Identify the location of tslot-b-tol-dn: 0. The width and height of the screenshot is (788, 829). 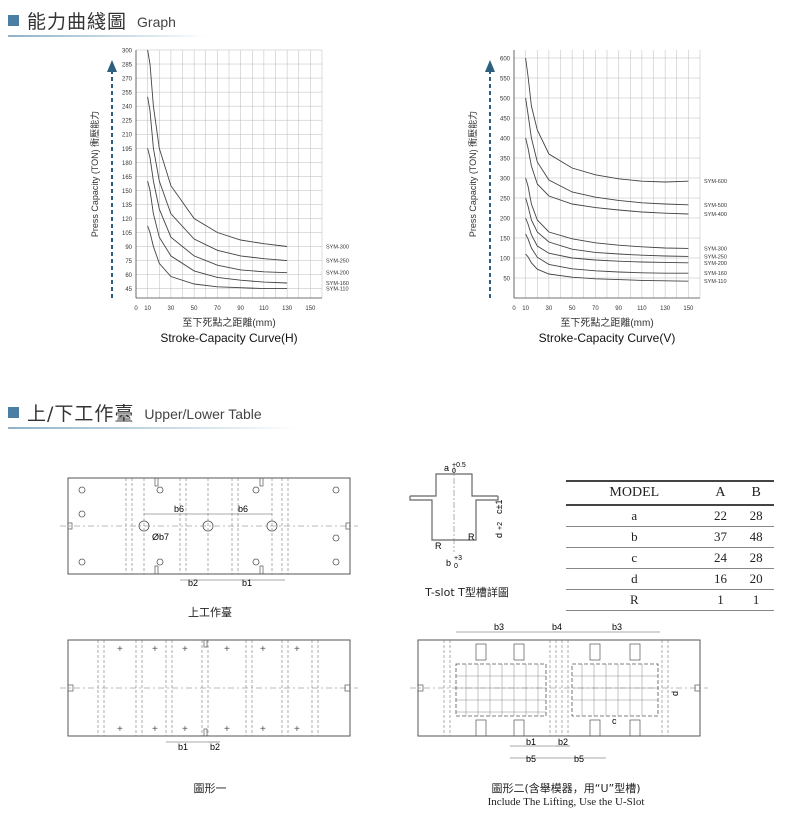
(456, 566).